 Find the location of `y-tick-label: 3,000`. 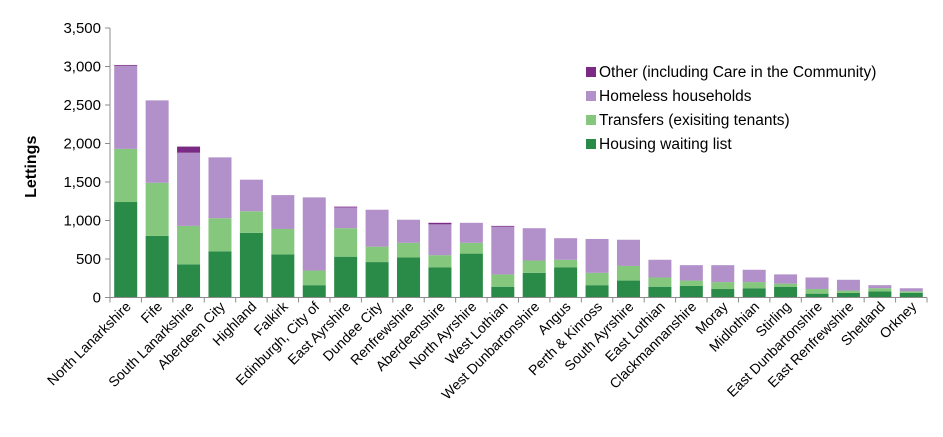

y-tick-label: 3,000 is located at coordinates (82, 67).